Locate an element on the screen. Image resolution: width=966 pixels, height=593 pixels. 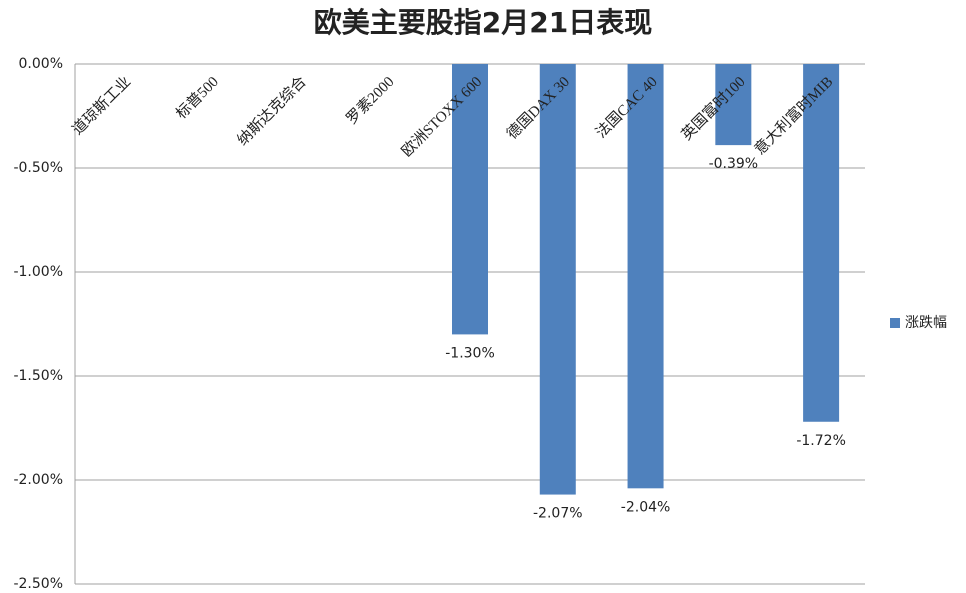
legend-label: 涨跌幅 is located at coordinates (926, 323).